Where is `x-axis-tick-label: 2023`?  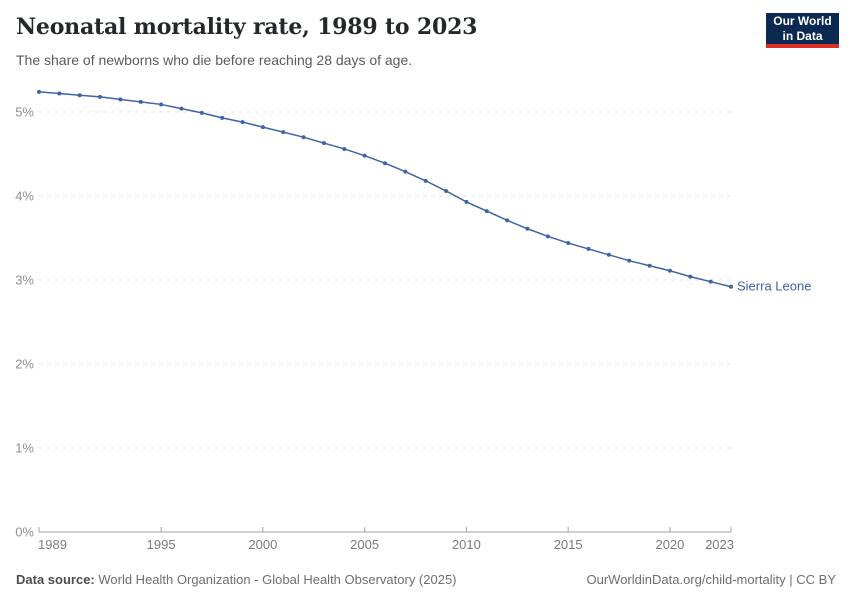
x-axis-tick-label: 2023 is located at coordinates (719, 544).